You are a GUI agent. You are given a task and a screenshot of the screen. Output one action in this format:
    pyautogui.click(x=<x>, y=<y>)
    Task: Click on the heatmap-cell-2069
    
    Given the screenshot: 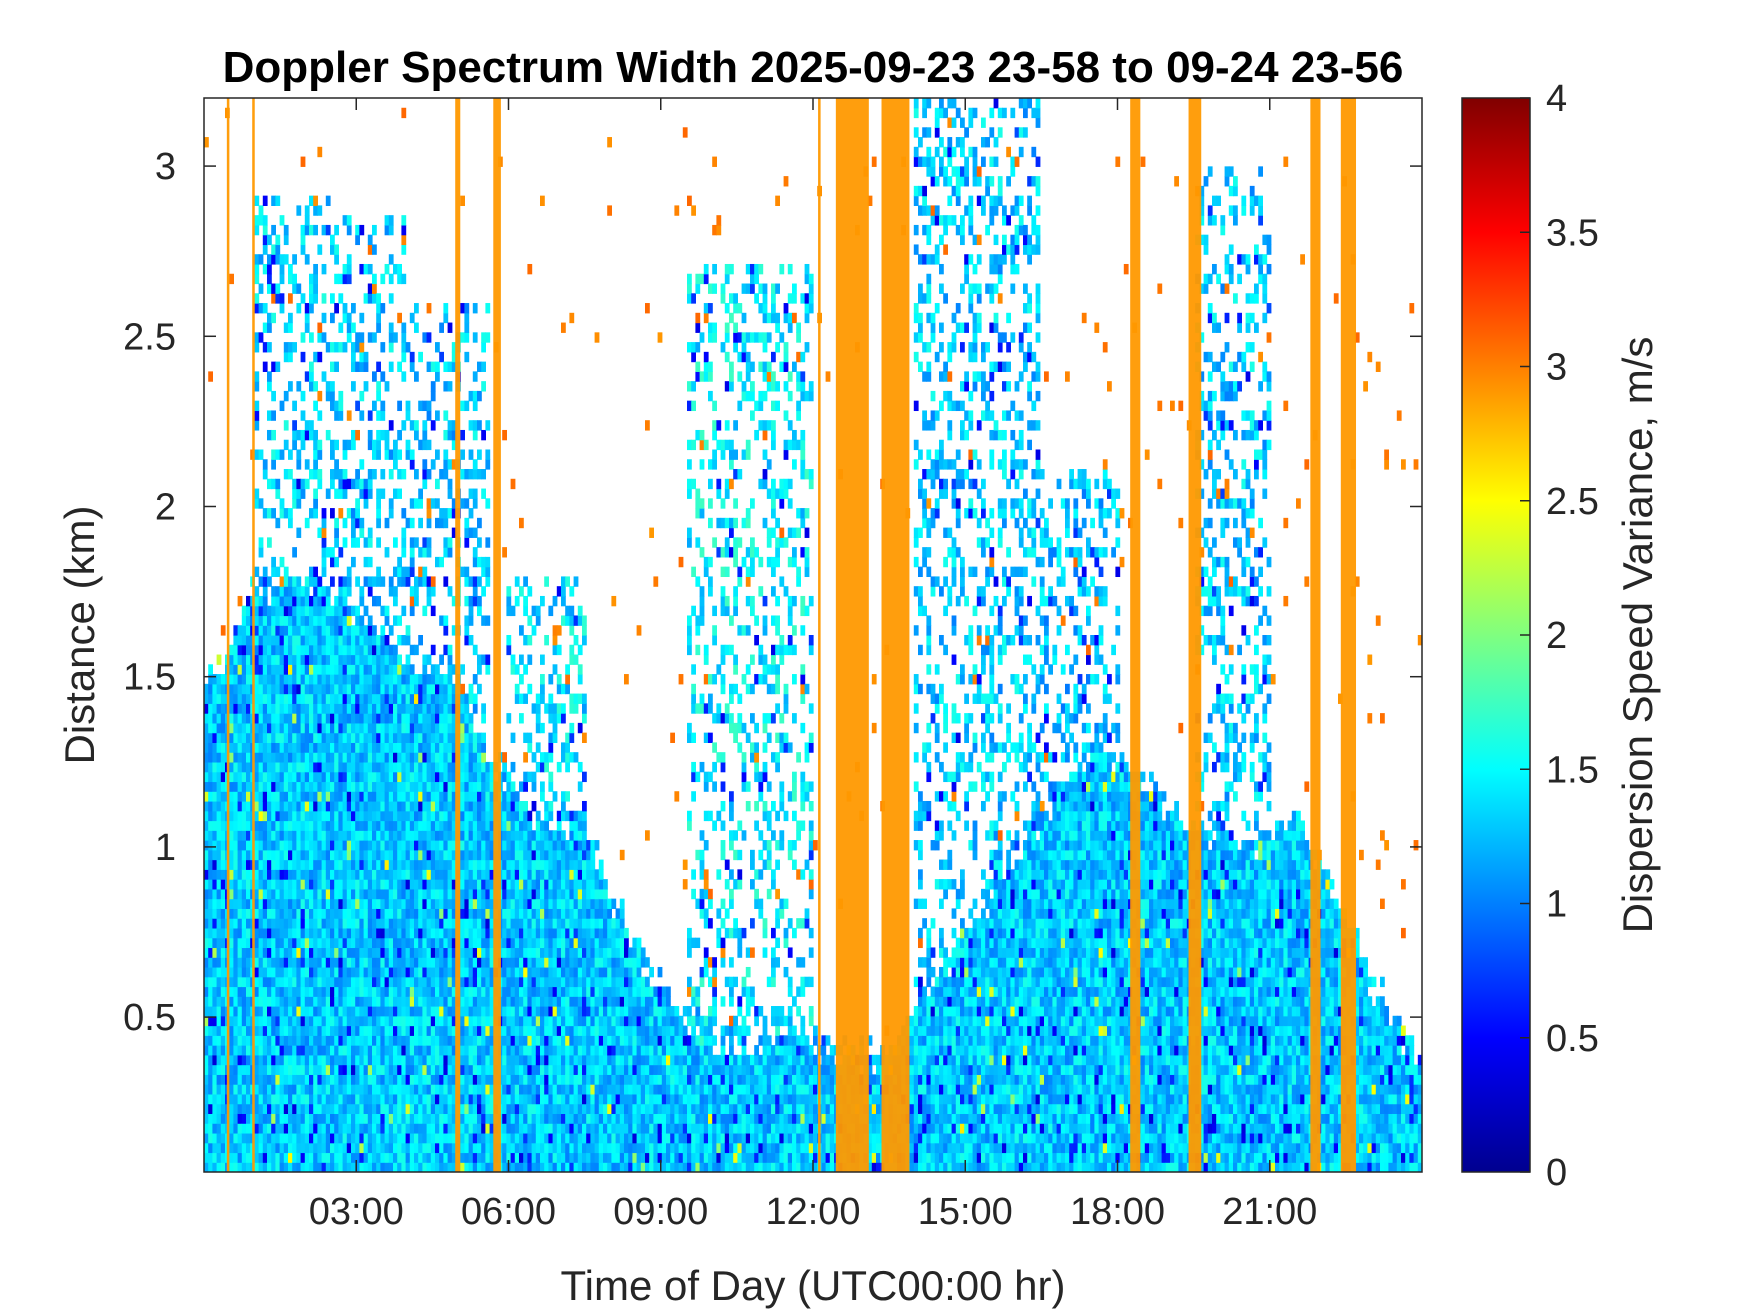 What is the action you would take?
    pyautogui.click(x=336, y=1089)
    